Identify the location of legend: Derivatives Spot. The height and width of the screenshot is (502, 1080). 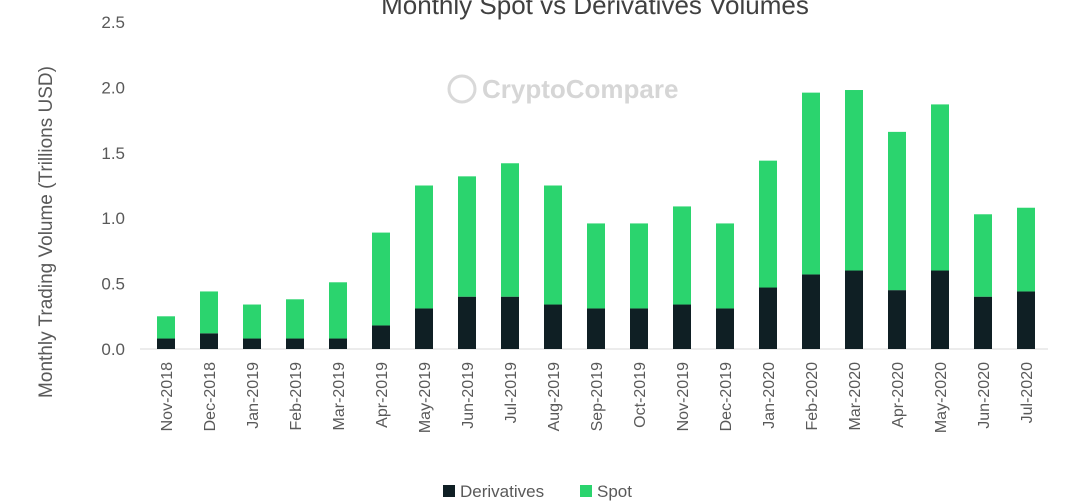
(537, 491).